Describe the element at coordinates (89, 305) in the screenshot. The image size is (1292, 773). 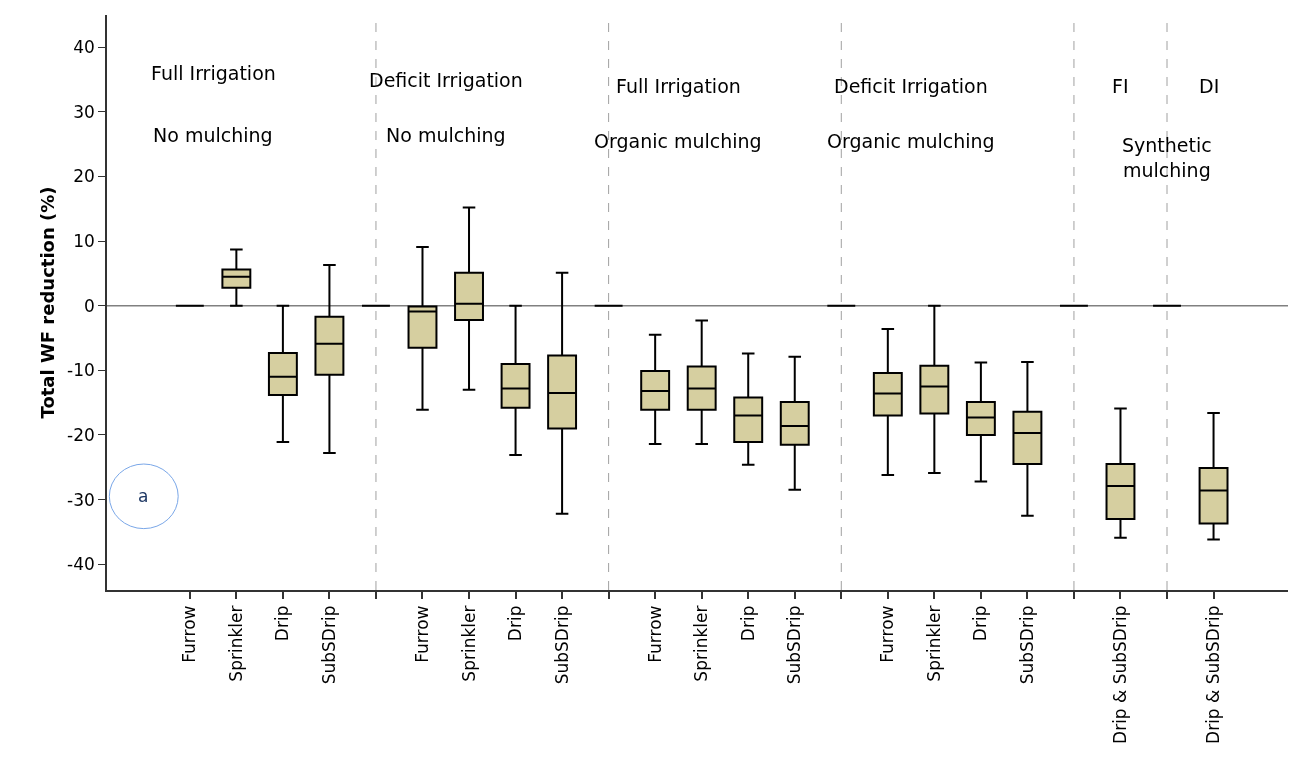
I see `y-tick-label: 0` at that location.